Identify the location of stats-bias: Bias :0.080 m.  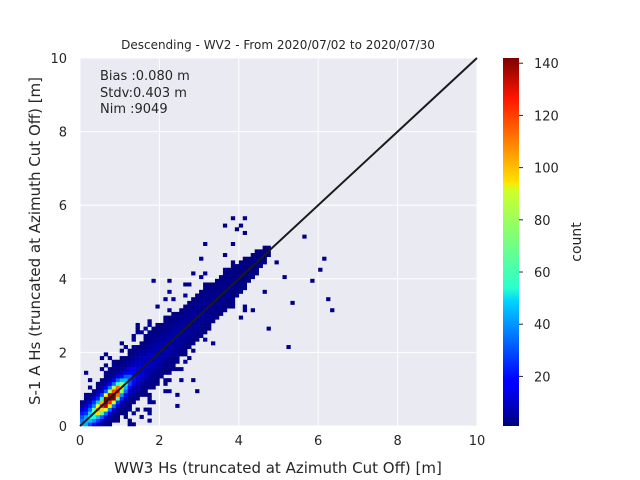
(145, 76).